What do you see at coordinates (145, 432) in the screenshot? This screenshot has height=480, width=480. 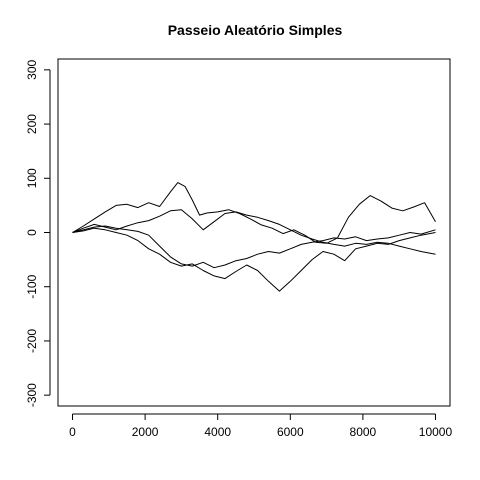 I see `x-tick-label: 2000` at bounding box center [145, 432].